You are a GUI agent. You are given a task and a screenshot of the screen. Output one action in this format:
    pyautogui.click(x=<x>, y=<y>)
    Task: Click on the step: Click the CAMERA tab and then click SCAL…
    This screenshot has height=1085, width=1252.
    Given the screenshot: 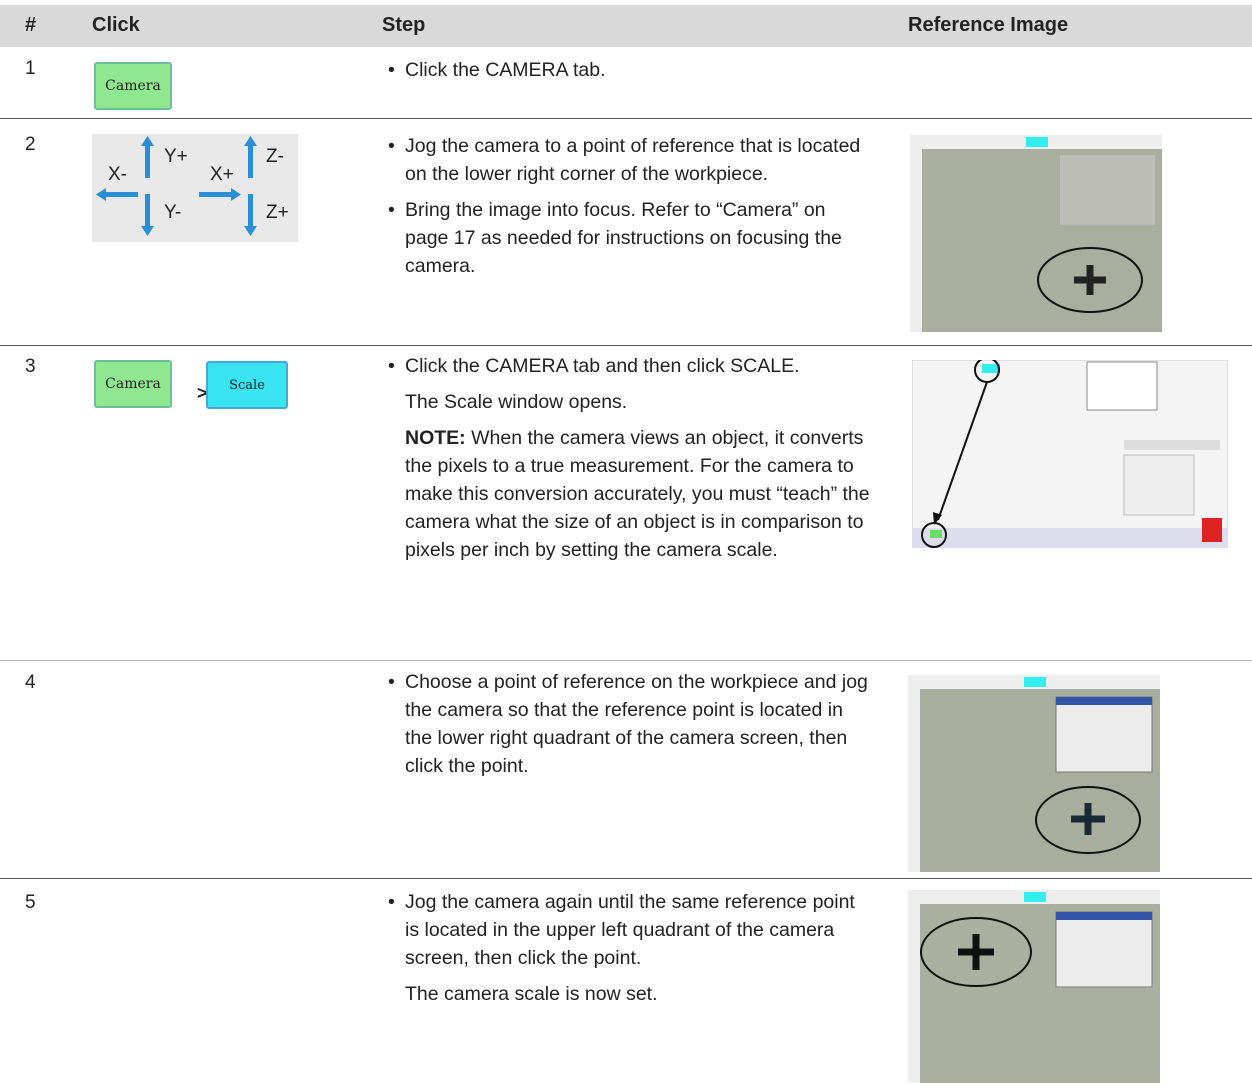 What is the action you would take?
    pyautogui.click(x=627, y=462)
    